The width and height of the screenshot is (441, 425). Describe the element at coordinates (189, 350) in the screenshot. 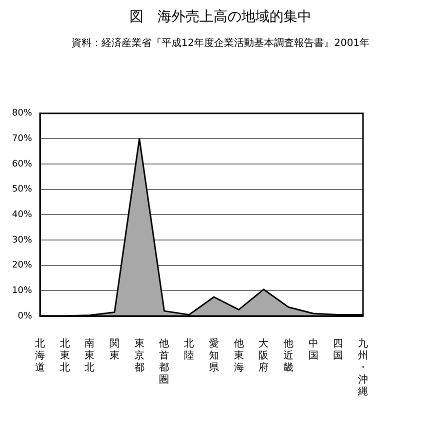

I see `x-tick-label: 北陸` at that location.